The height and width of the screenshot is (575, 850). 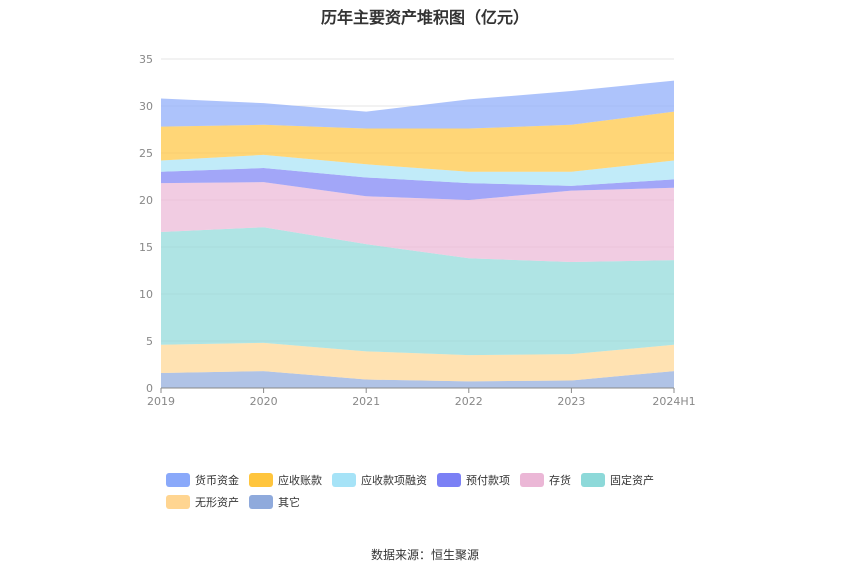 I want to click on legend-label: 其它, so click(x=289, y=502).